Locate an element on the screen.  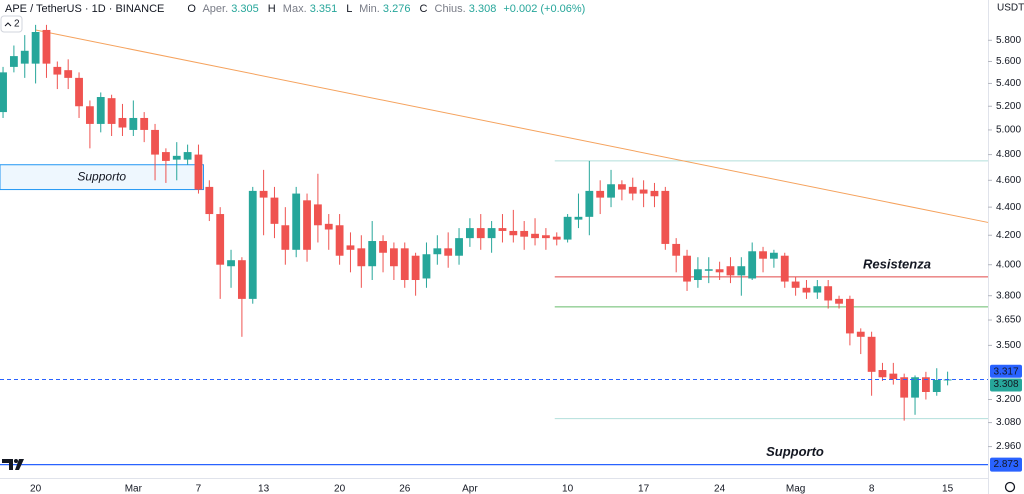
resistance-label: Resistenza is located at coordinates (897, 263).